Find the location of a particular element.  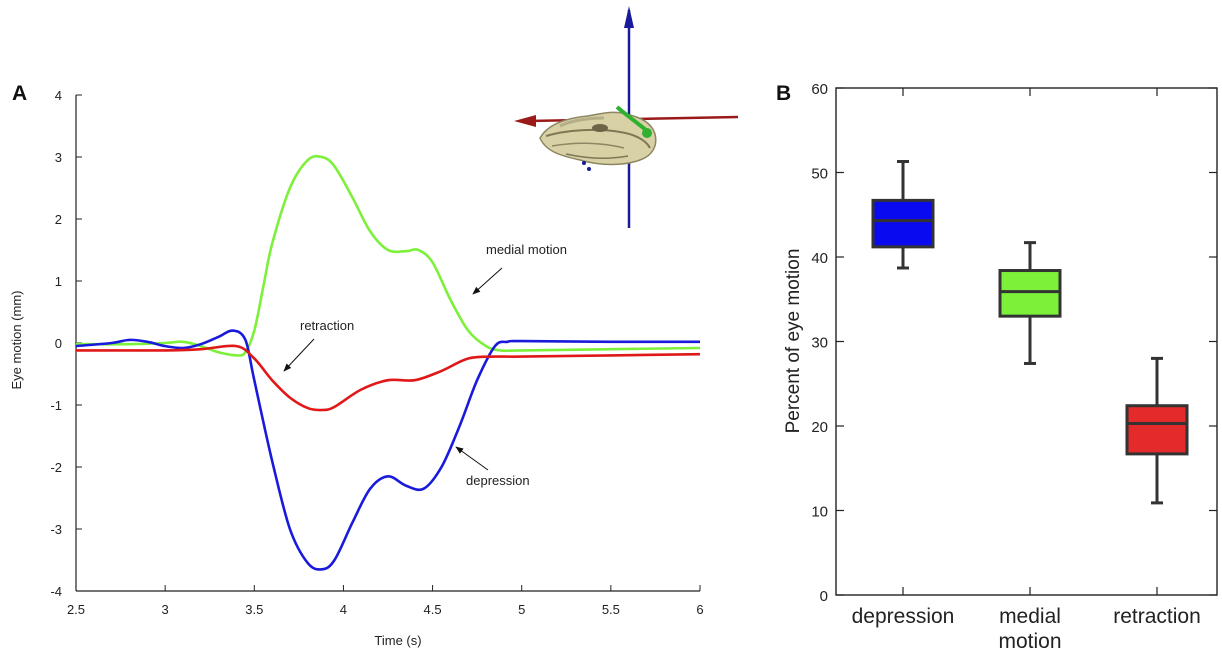

panel-b-y-axis-label: Percent of eye motion is located at coordinates (793, 341).